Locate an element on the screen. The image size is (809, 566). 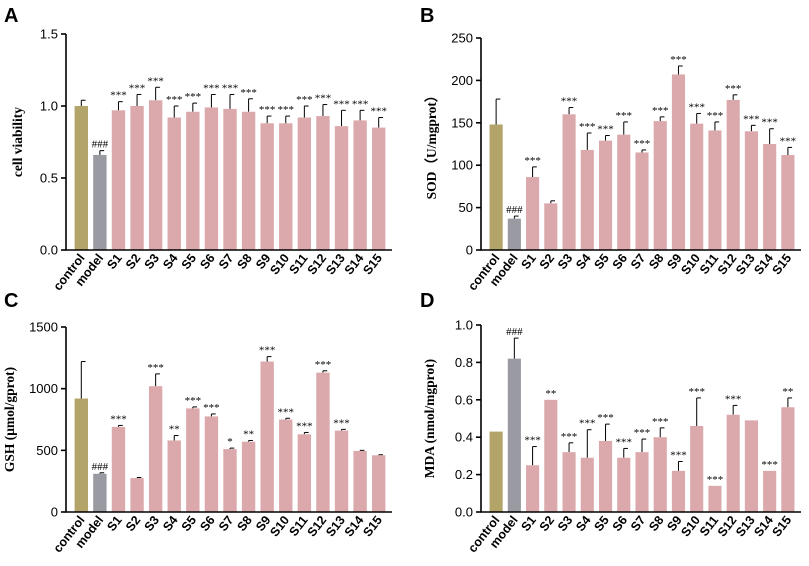
y-tick-label: 0.2 is located at coordinates (464, 474).